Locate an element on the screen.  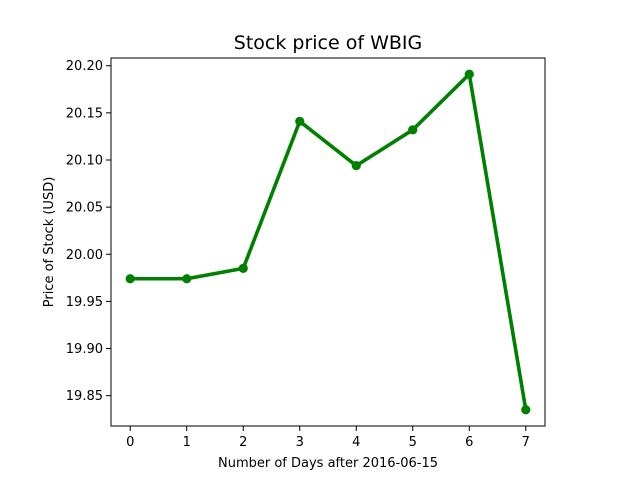
y-tick-label: 20.15 is located at coordinates (84, 113).